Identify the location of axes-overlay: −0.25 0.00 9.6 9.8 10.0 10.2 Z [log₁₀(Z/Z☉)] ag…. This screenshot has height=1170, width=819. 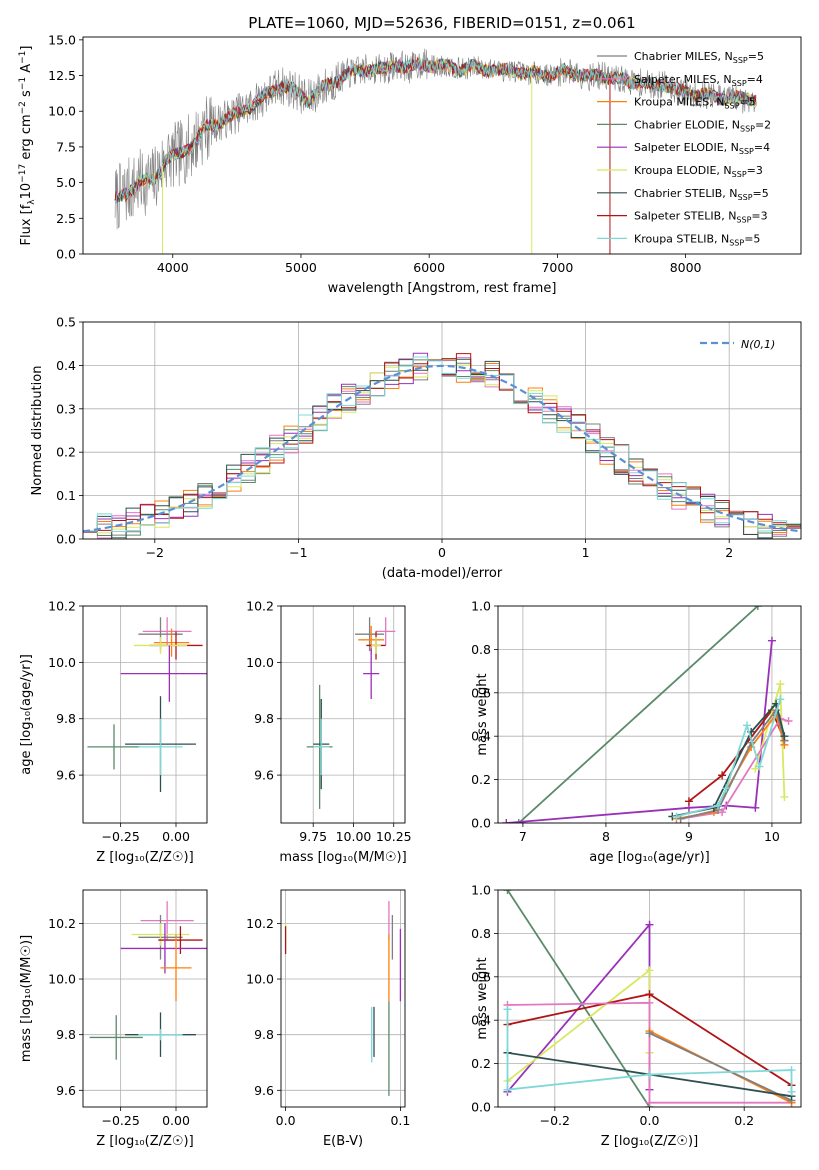
(113, 732).